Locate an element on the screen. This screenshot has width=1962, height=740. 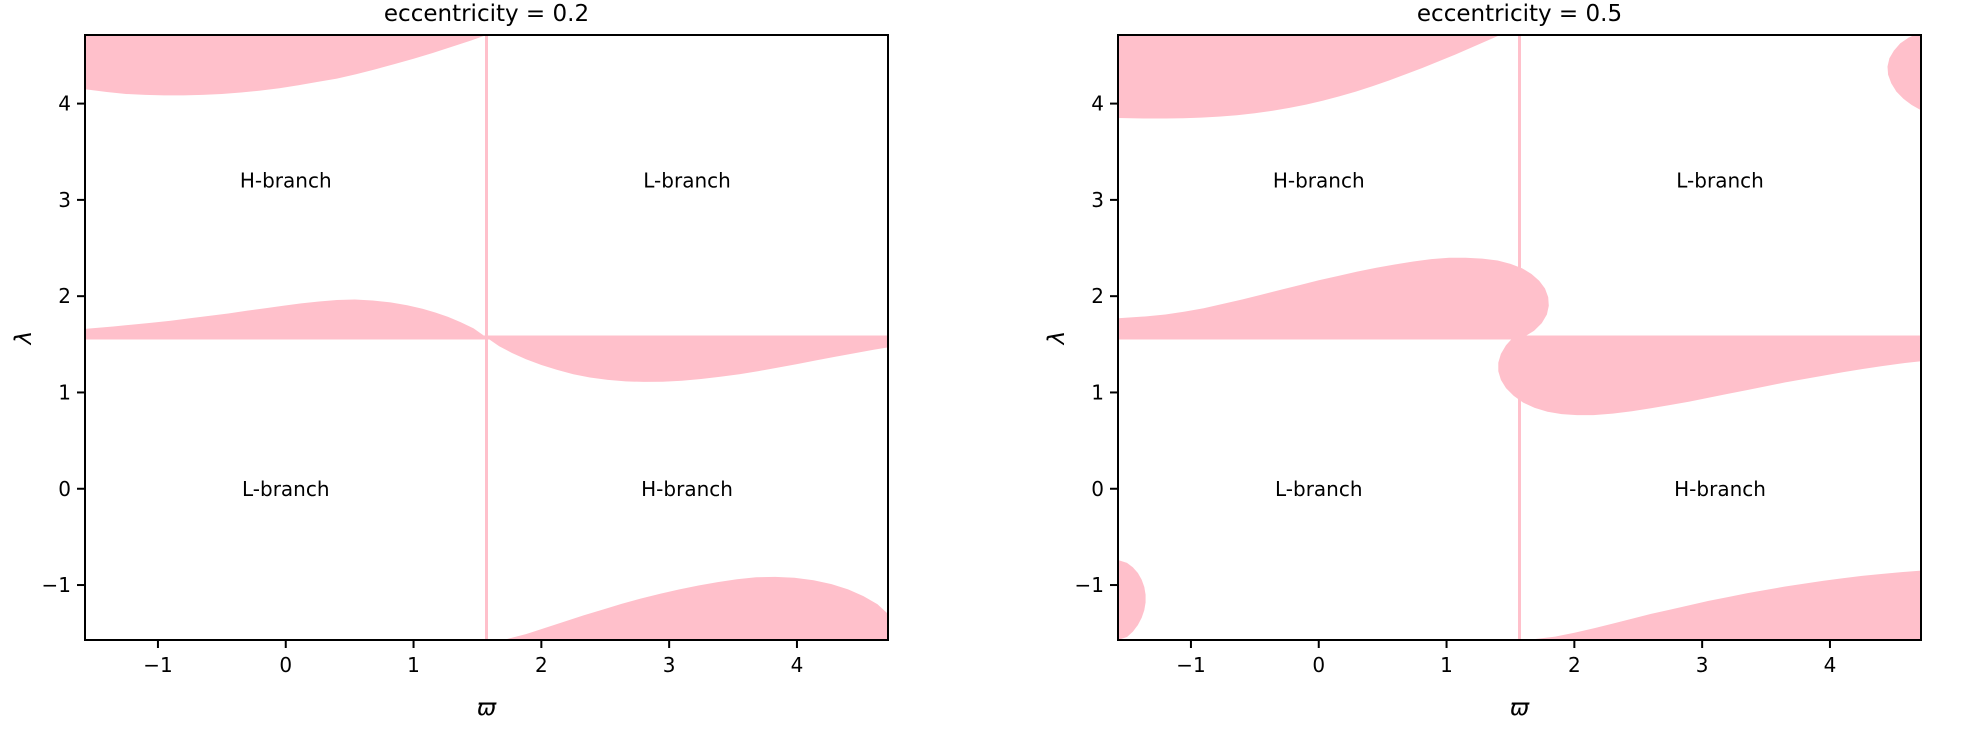
region-lower-band-right is located at coordinates (1709, 376).